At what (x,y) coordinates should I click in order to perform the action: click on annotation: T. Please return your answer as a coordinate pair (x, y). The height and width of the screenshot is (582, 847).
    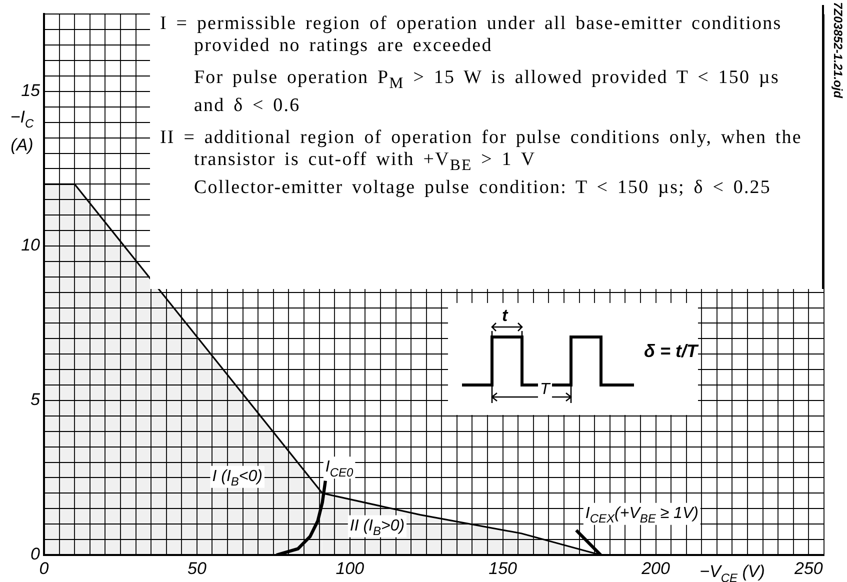
    Looking at the image, I should click on (545, 390).